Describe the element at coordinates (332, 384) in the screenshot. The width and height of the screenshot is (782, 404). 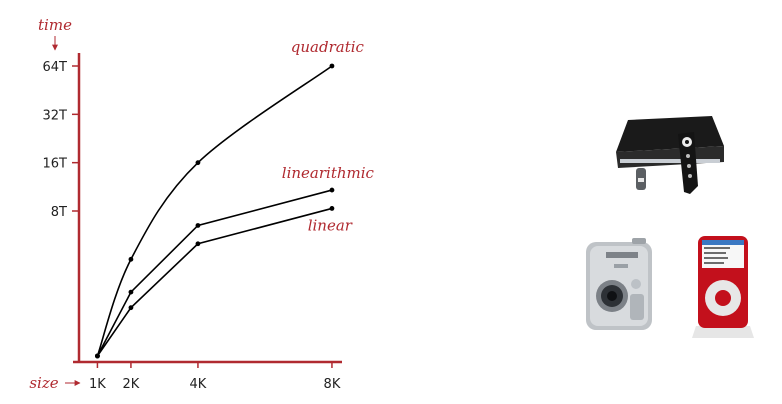
I see `x-tick-label: 8K` at that location.